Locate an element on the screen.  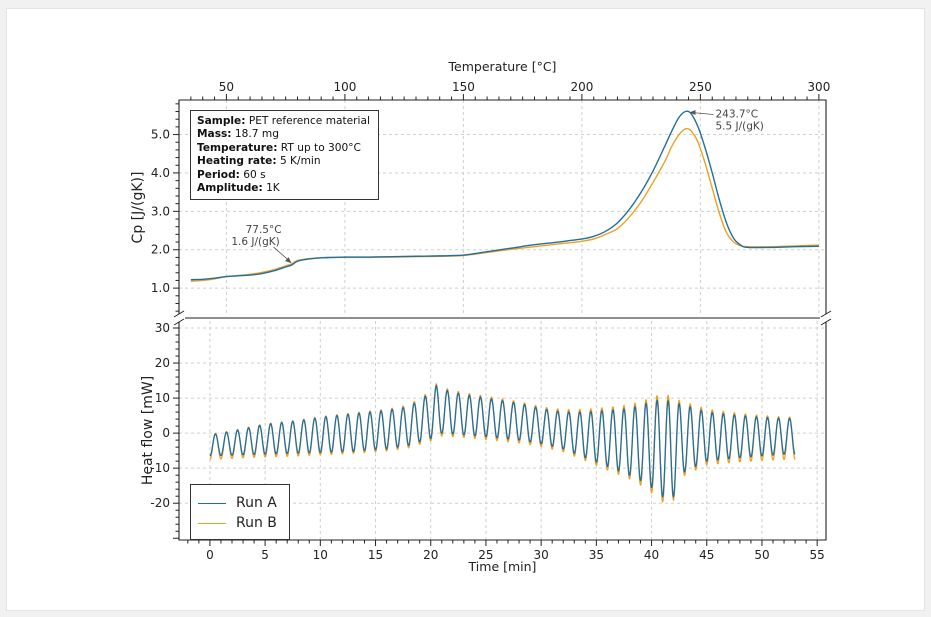
x-tick-label-top: 100 is located at coordinates (344, 87).